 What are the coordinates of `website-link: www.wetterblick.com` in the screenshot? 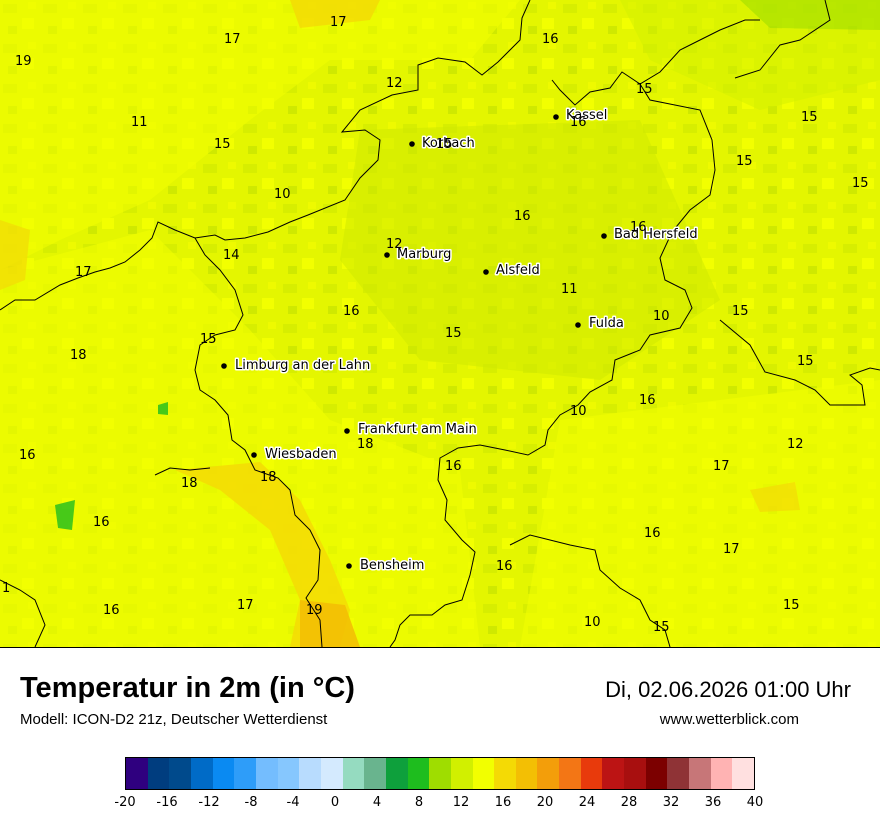 It's located at (729, 719).